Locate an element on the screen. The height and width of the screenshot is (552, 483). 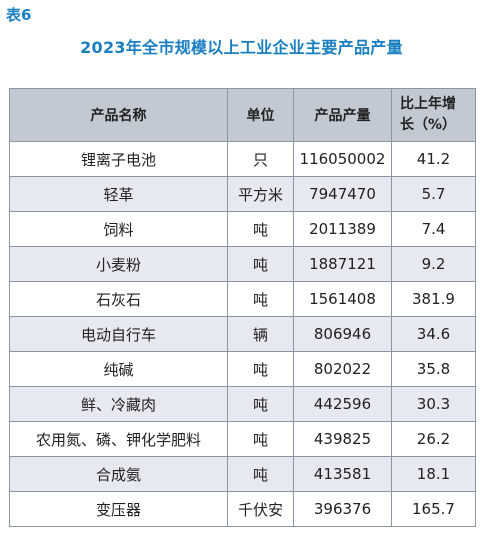
product-growth: 35.8 is located at coordinates (433, 369).